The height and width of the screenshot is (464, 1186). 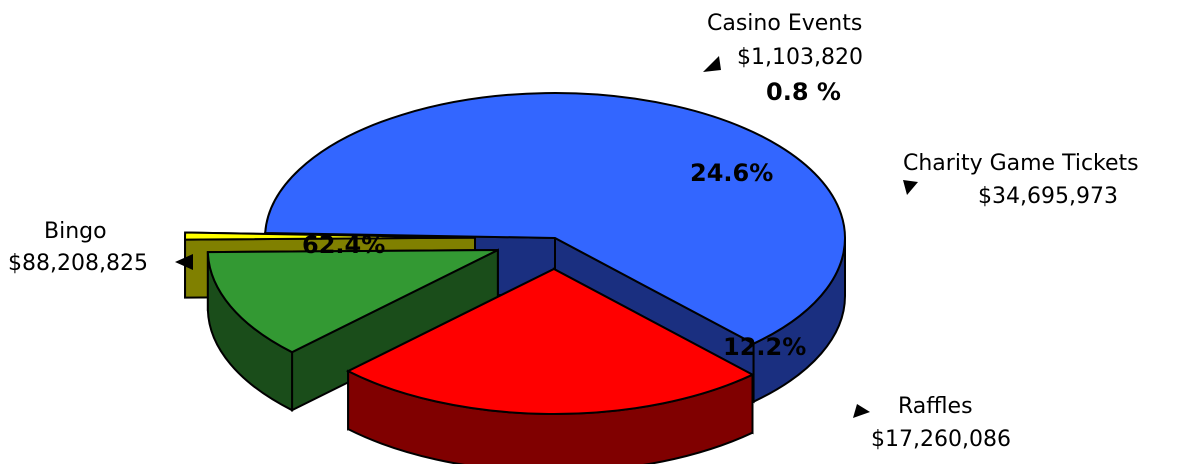 What do you see at coordinates (784, 23) in the screenshot?
I see `category-label-casino-events: Casino Events` at bounding box center [784, 23].